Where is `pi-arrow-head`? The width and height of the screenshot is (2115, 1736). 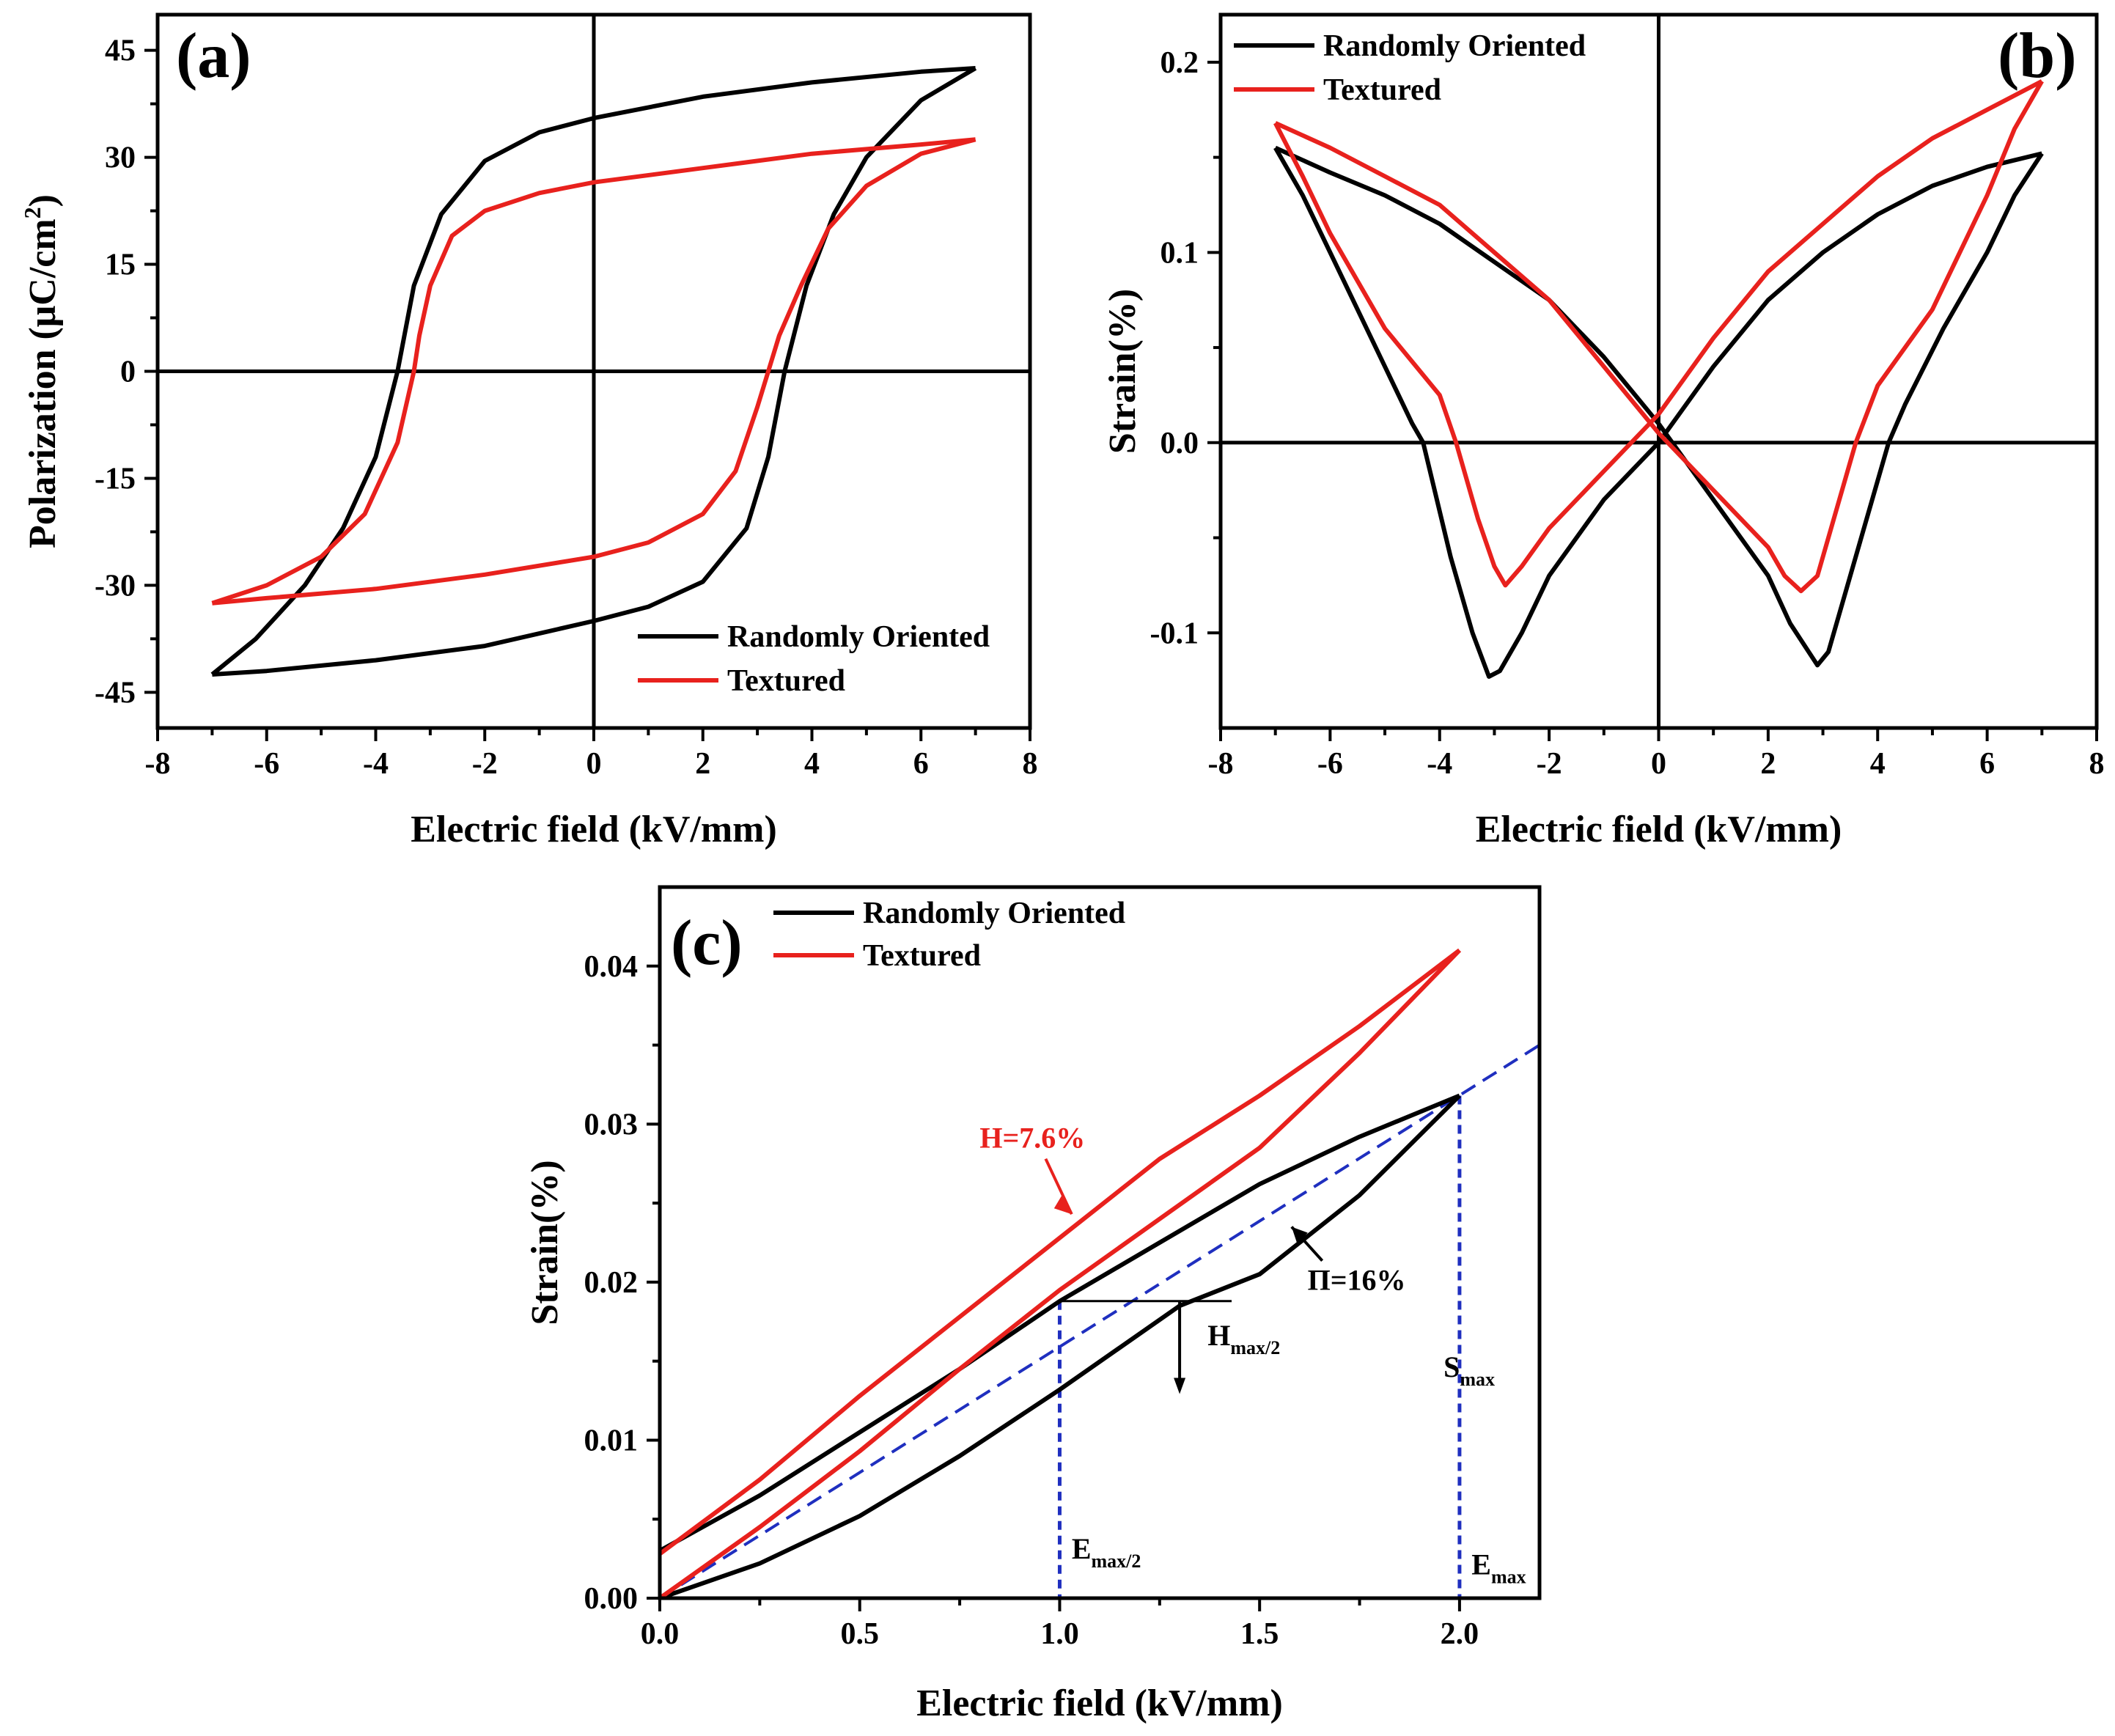 pi-arrow-head is located at coordinates (1300, 1236).